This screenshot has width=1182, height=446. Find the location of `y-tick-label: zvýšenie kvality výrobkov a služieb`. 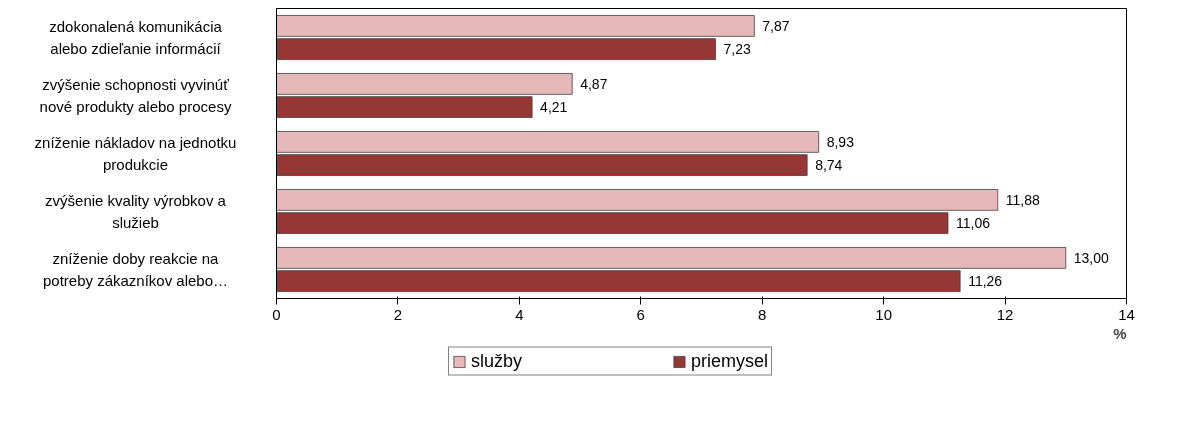

y-tick-label: zvýšenie kvality výrobkov a služieb is located at coordinates (136, 211).